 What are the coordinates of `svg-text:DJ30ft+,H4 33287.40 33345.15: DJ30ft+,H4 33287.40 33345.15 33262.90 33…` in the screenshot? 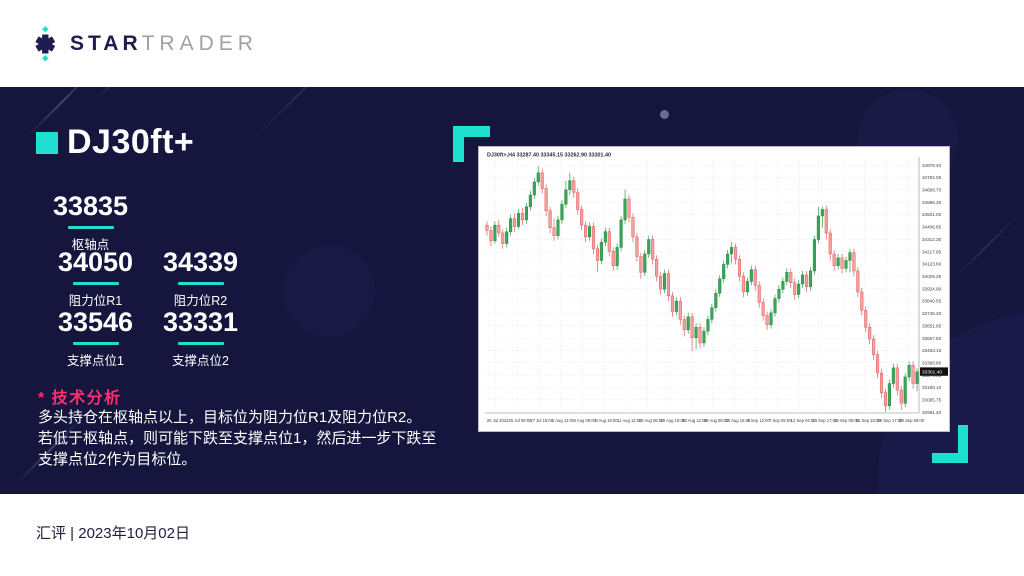 It's located at (549, 156).